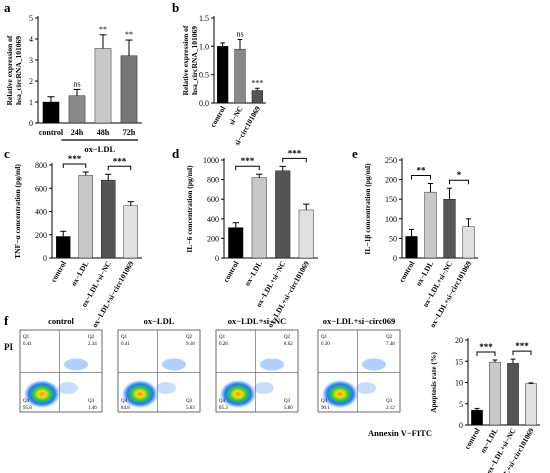 The width and height of the screenshot is (550, 473). I want to click on quadrant-value: 0.30, so click(325, 344).